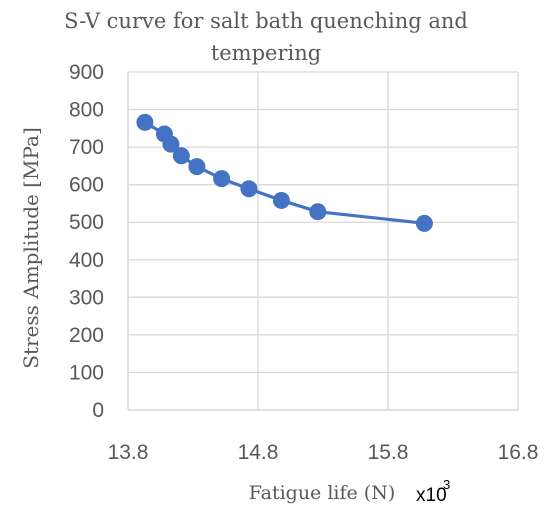  What do you see at coordinates (86, 335) in the screenshot?
I see `y-tick-label: 200` at bounding box center [86, 335].